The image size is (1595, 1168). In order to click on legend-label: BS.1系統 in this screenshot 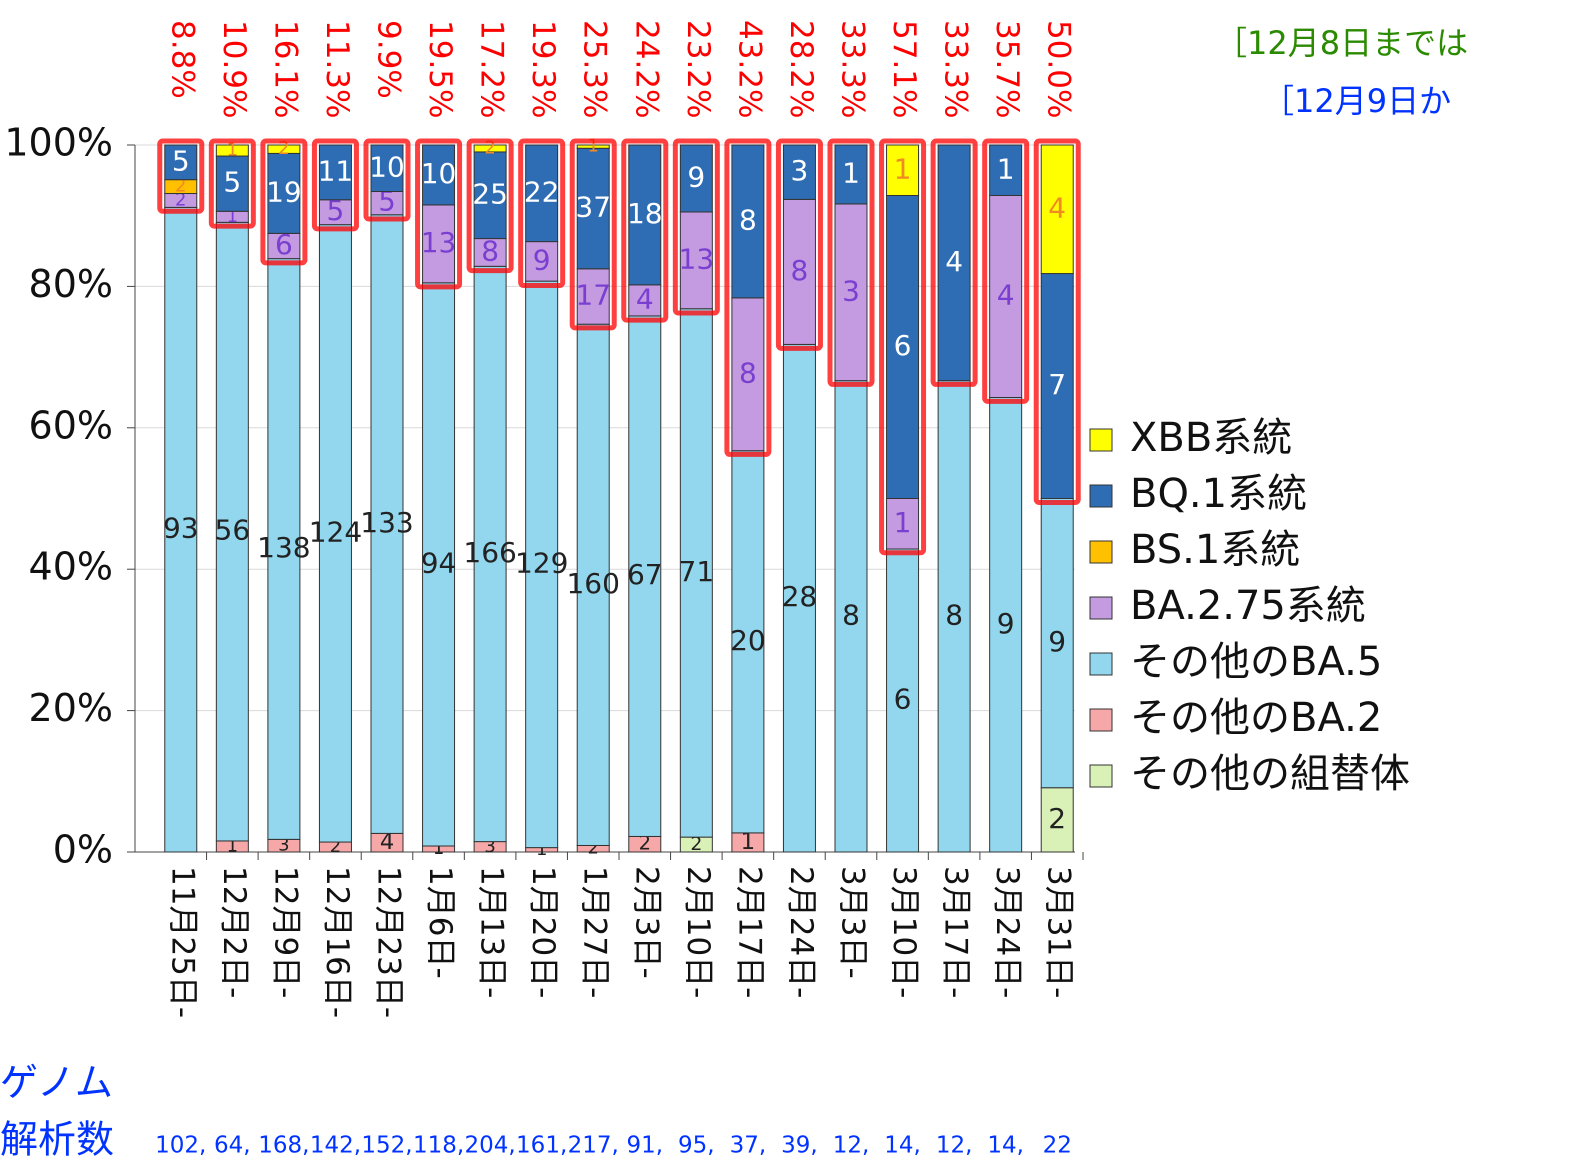, I will do `click(1215, 550)`.